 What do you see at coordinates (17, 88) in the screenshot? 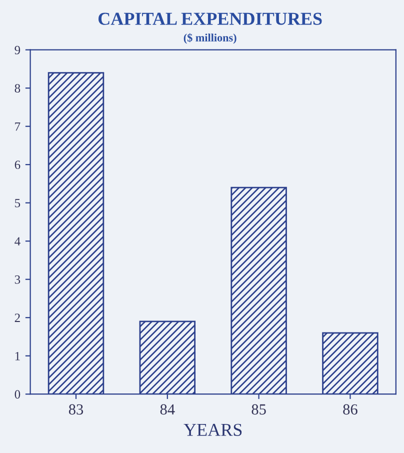
I see `y-tick-label: 8` at bounding box center [17, 88].